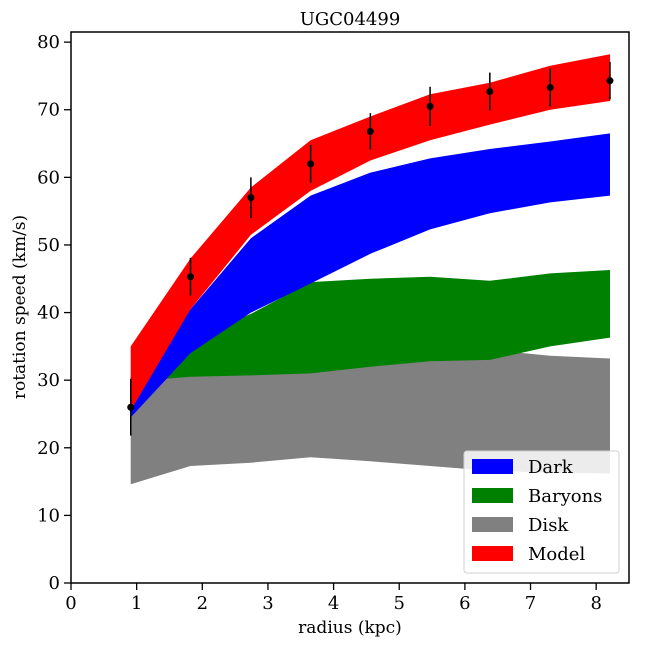  I want to click on y-tick-label: 10, so click(48, 515).